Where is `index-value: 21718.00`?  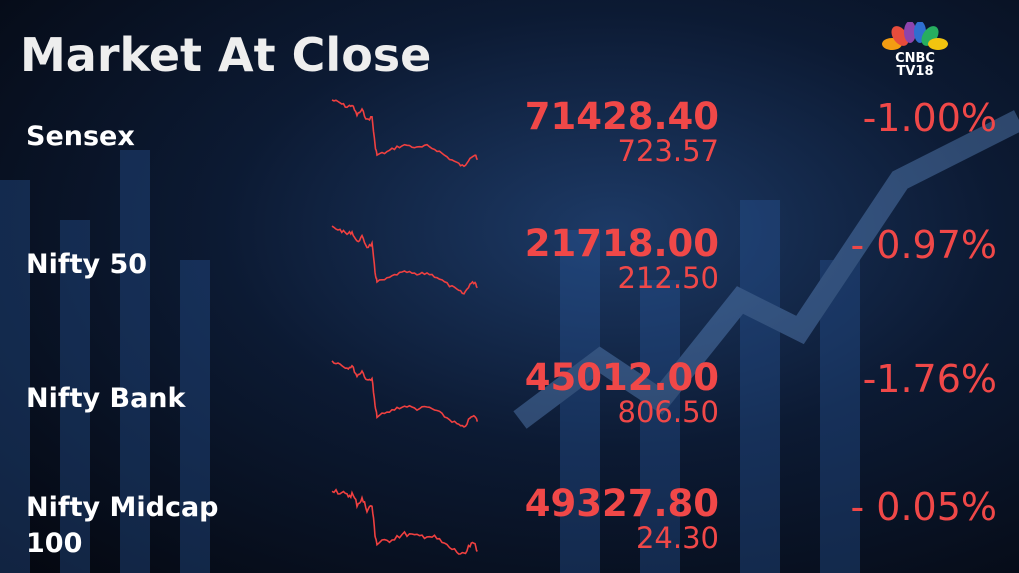 index-value: 21718.00 is located at coordinates (621, 243).